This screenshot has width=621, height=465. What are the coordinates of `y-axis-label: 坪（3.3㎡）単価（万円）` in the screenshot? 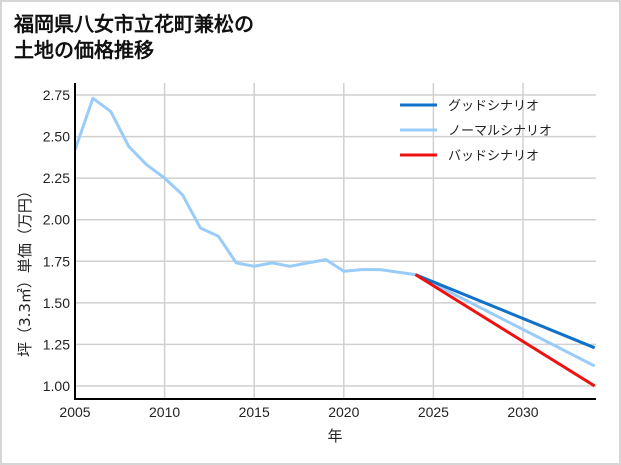 It's located at (25, 270).